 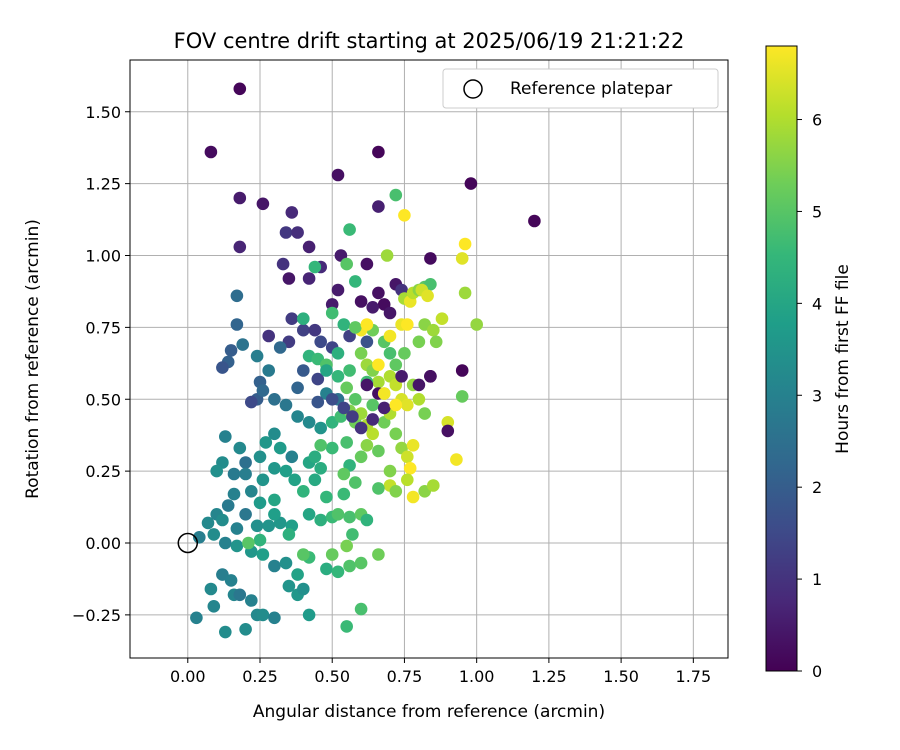 I want to click on x-tick-label: 1.00, so click(x=477, y=676).